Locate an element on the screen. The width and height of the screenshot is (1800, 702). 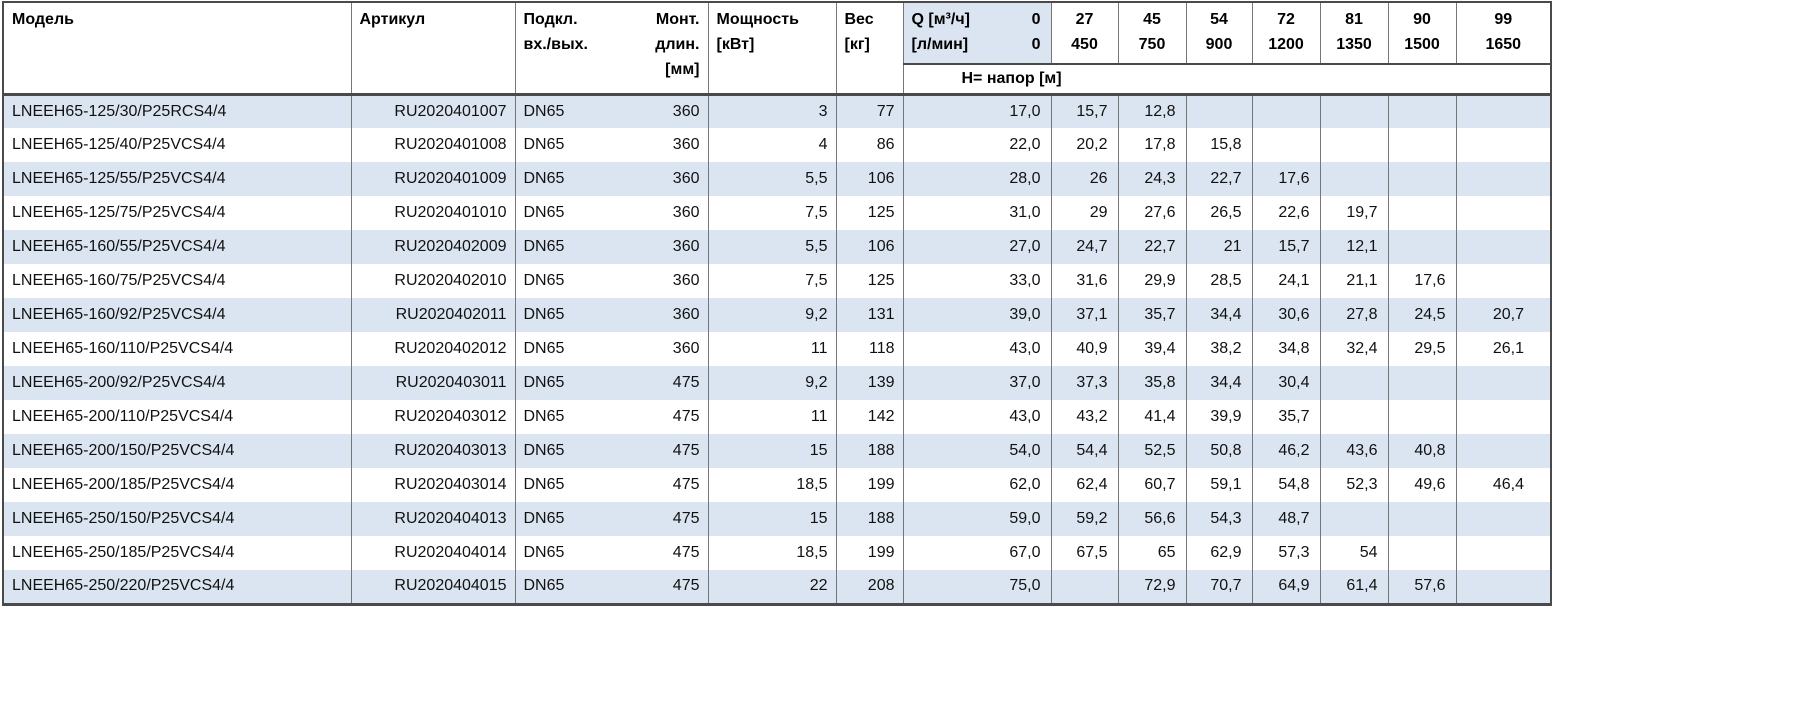
head-value-cell: 62,0 is located at coordinates (976, 485).